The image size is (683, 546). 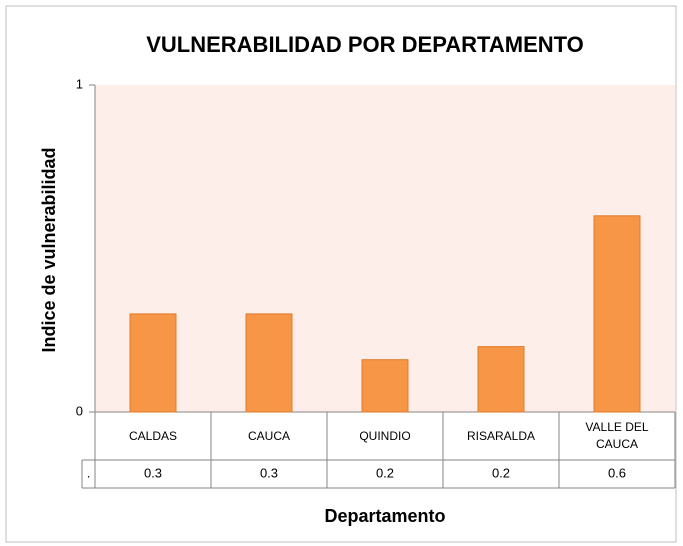 I want to click on x-tick-label-box: QUINDIO, so click(x=385, y=435).